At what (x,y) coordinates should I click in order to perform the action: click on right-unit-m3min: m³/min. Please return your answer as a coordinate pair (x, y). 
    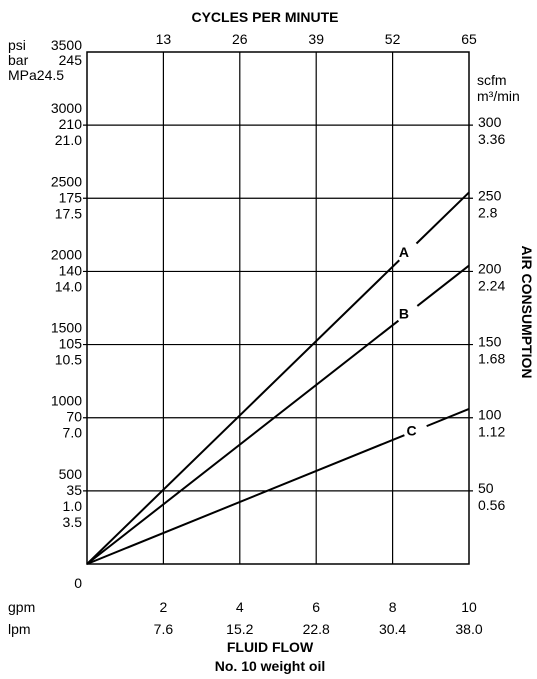
    Looking at the image, I should click on (498, 96).